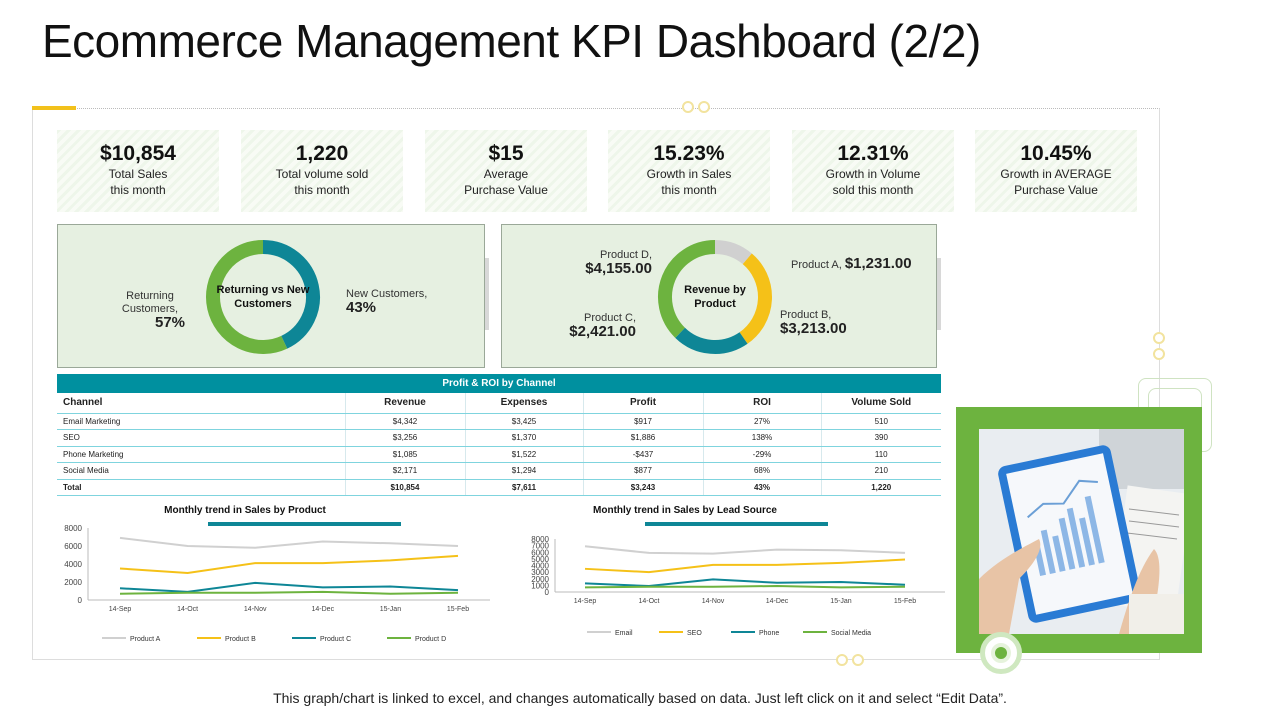  What do you see at coordinates (762, 403) in the screenshot?
I see `column-header: ROI` at bounding box center [762, 403].